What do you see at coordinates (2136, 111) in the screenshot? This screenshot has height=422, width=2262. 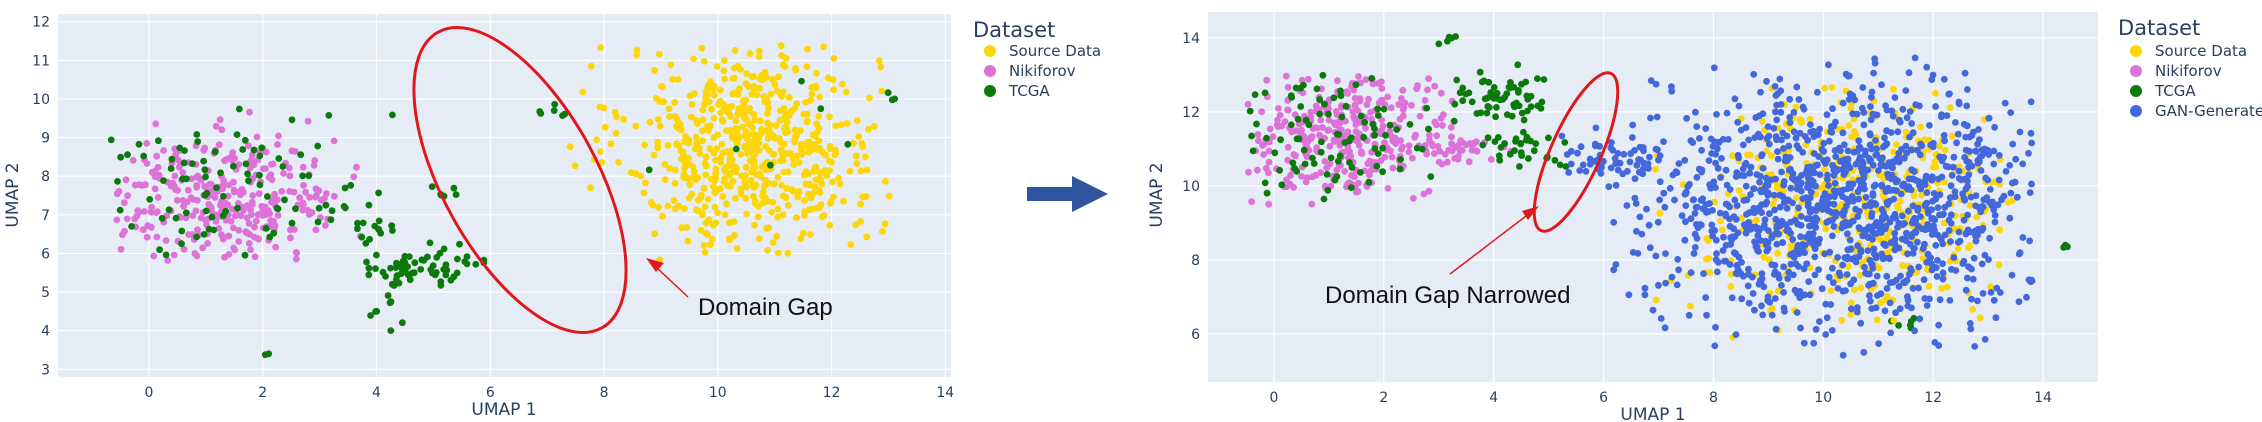 I see `right-legend-marker-gan-generated` at bounding box center [2136, 111].